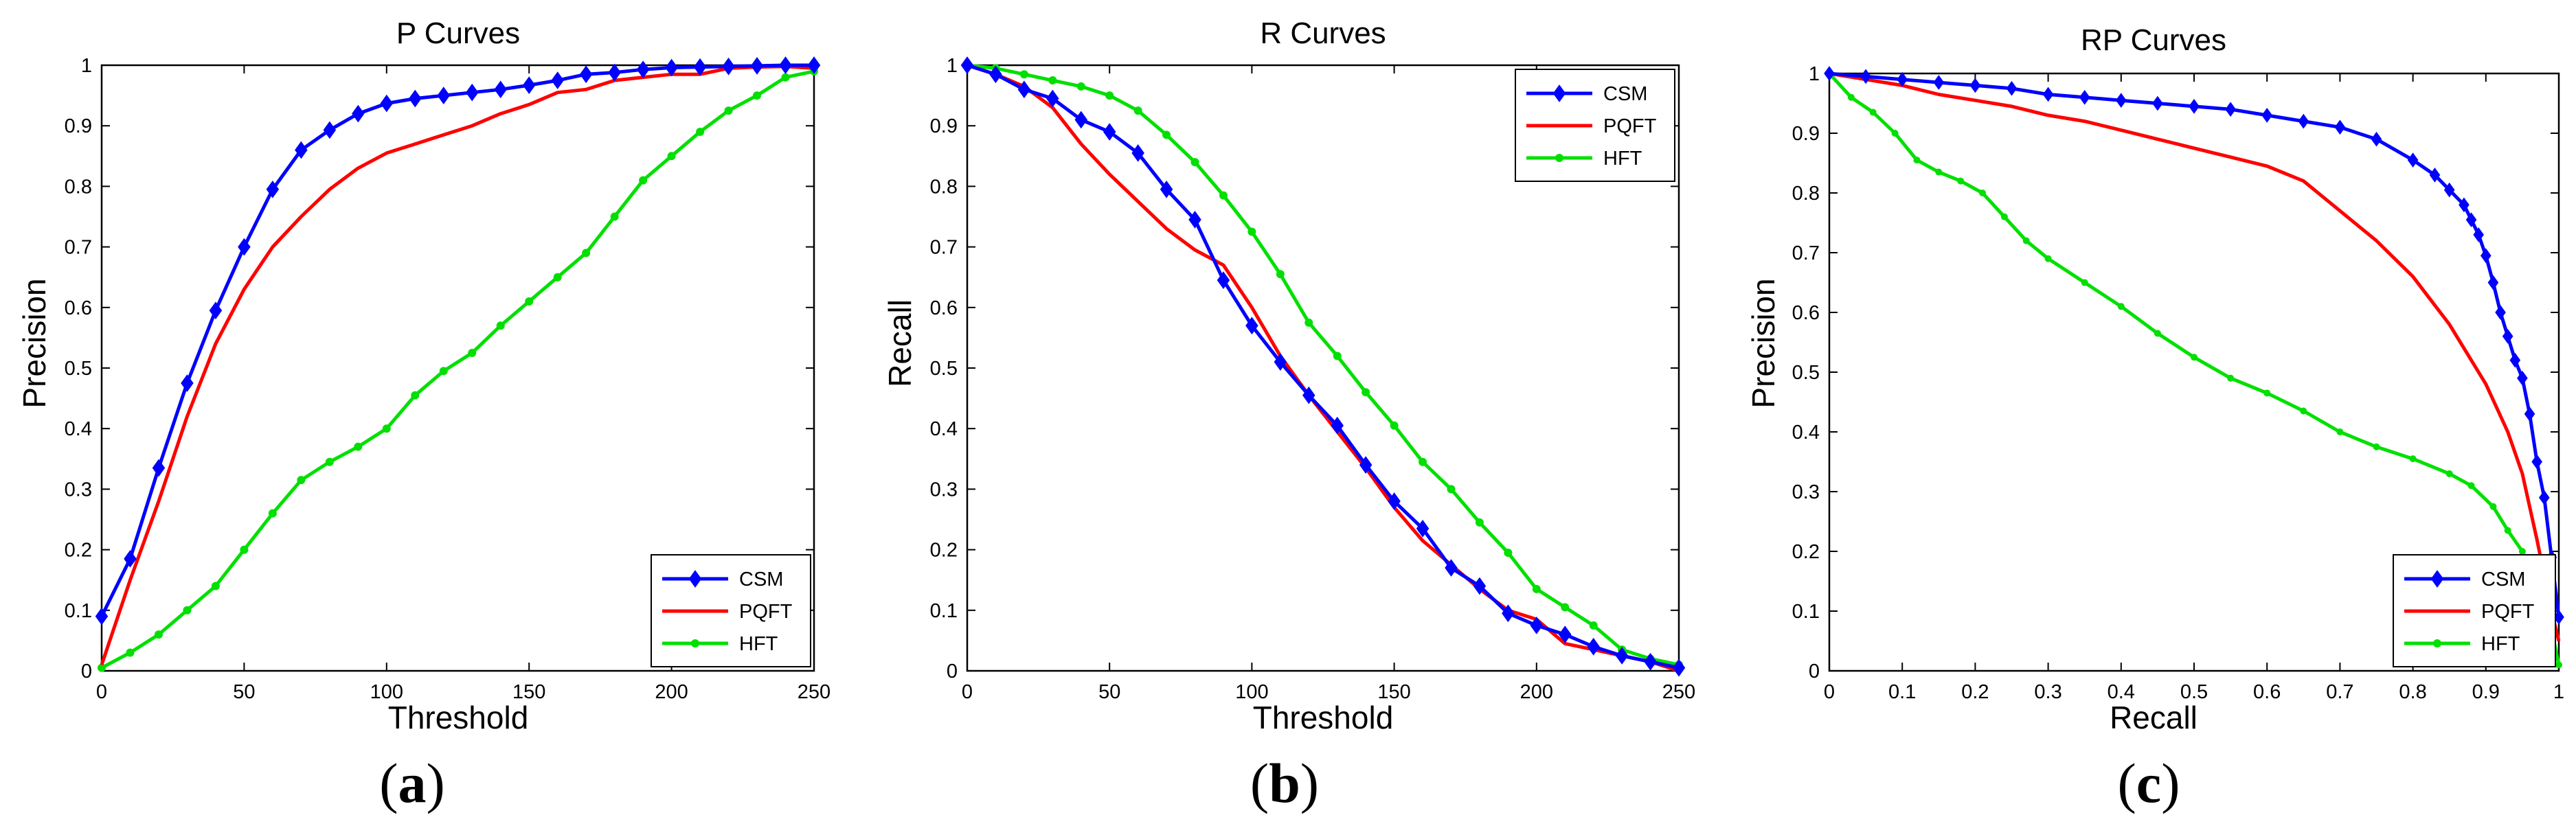 Image resolution: width=2576 pixels, height=837 pixels. Describe the element at coordinates (944, 187) in the screenshot. I see `y-tick-label: 0.8` at that location.